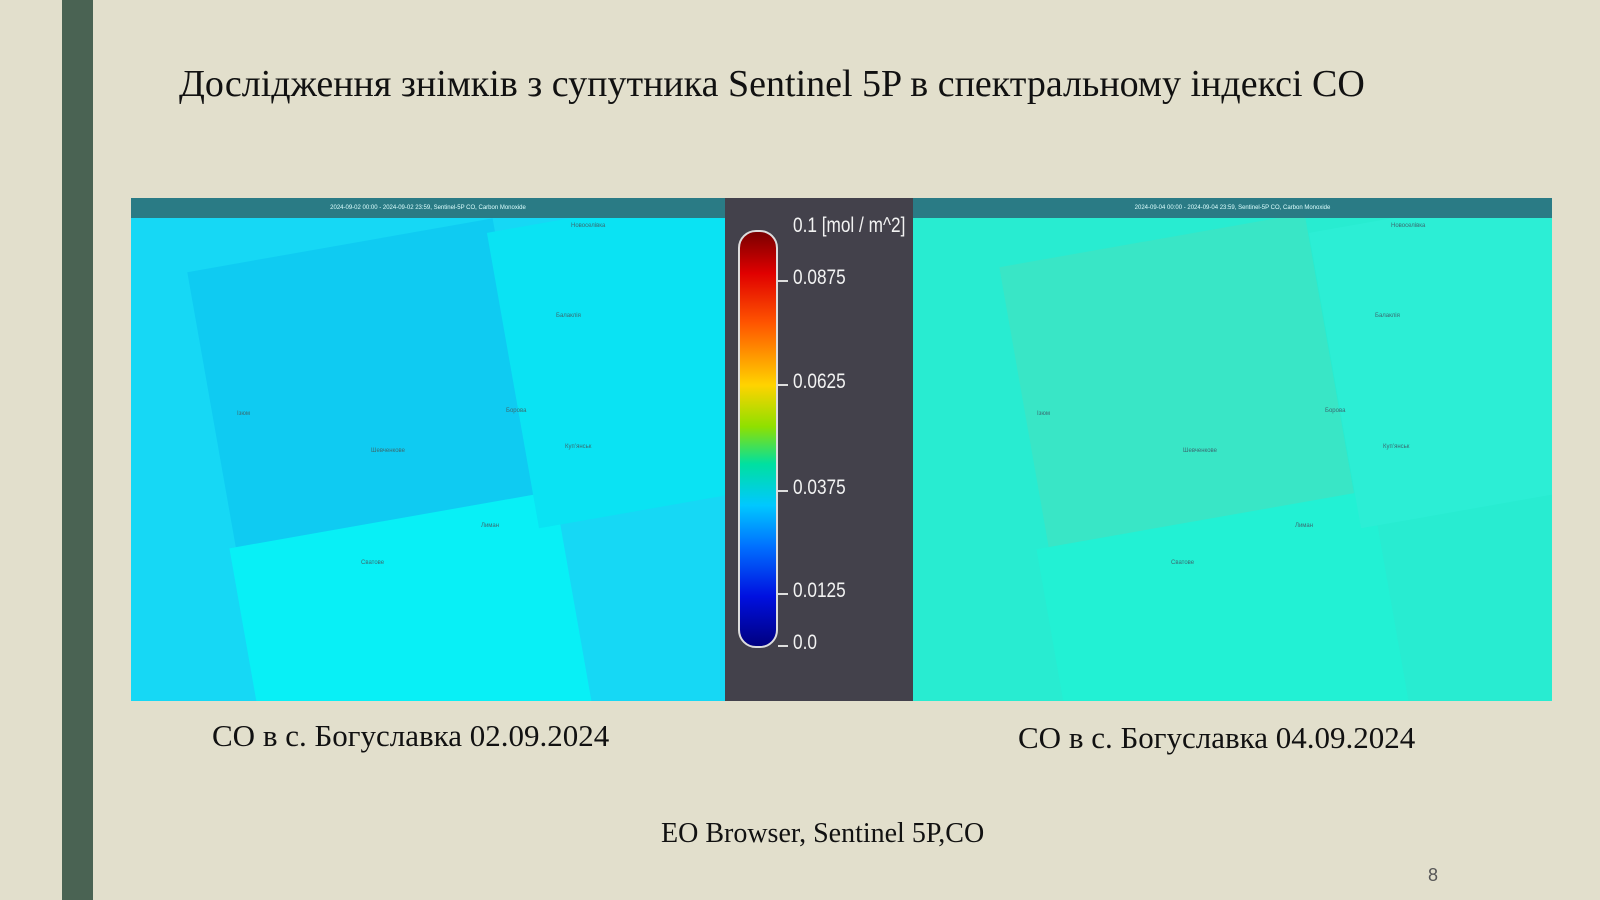 The image size is (1600, 900). I want to click on legend-tick-label: 0.0625, so click(819, 381).